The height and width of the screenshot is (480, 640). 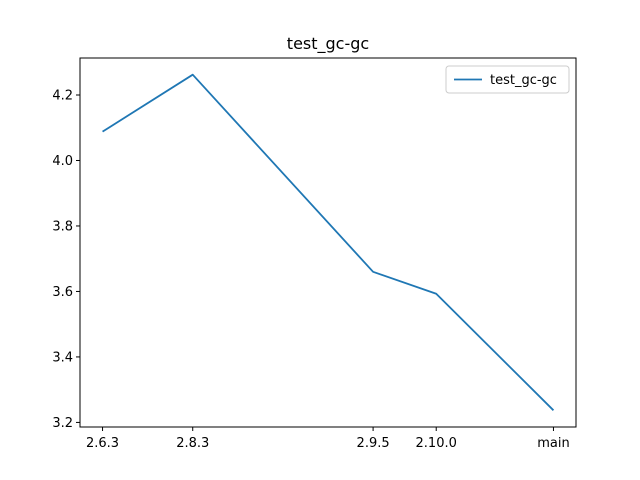 What do you see at coordinates (328, 44) in the screenshot?
I see `chart-title: test_gc-gc` at bounding box center [328, 44].